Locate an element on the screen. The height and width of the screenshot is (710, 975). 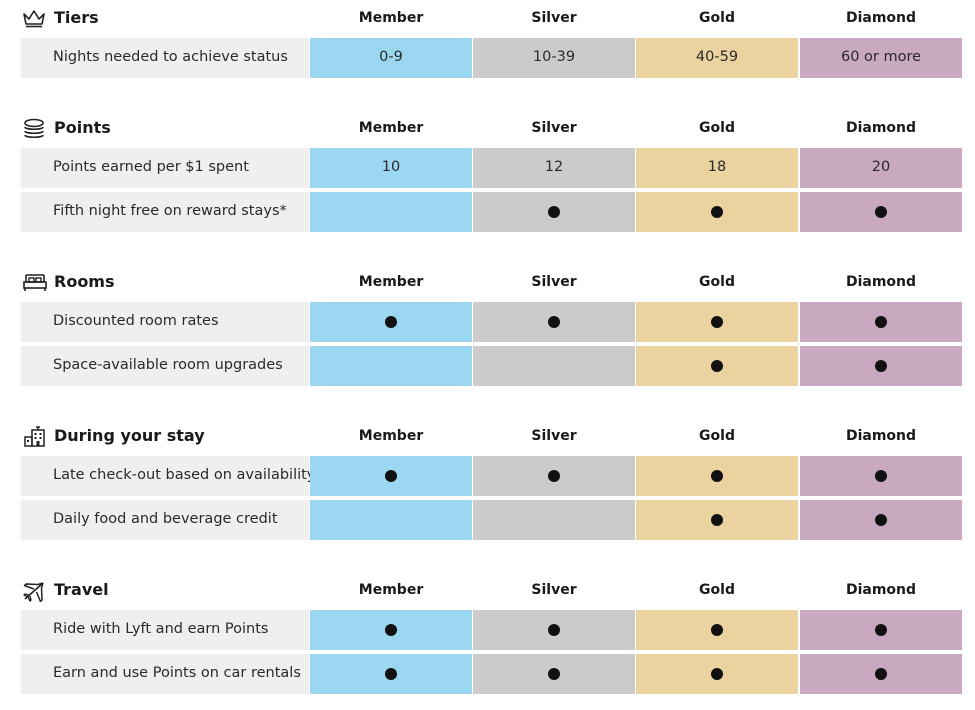
row-label-cell: Daily food and beverage credit is located at coordinates (165, 520).